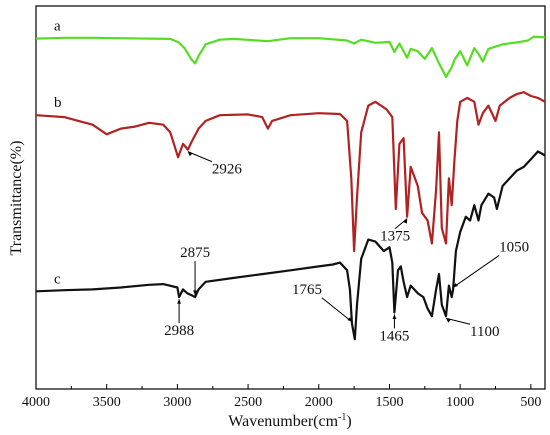 The width and height of the screenshot is (550, 435). Describe the element at coordinates (289, 421) in the screenshot. I see `x-axis-label: Wavenumber(cm-1)` at that location.